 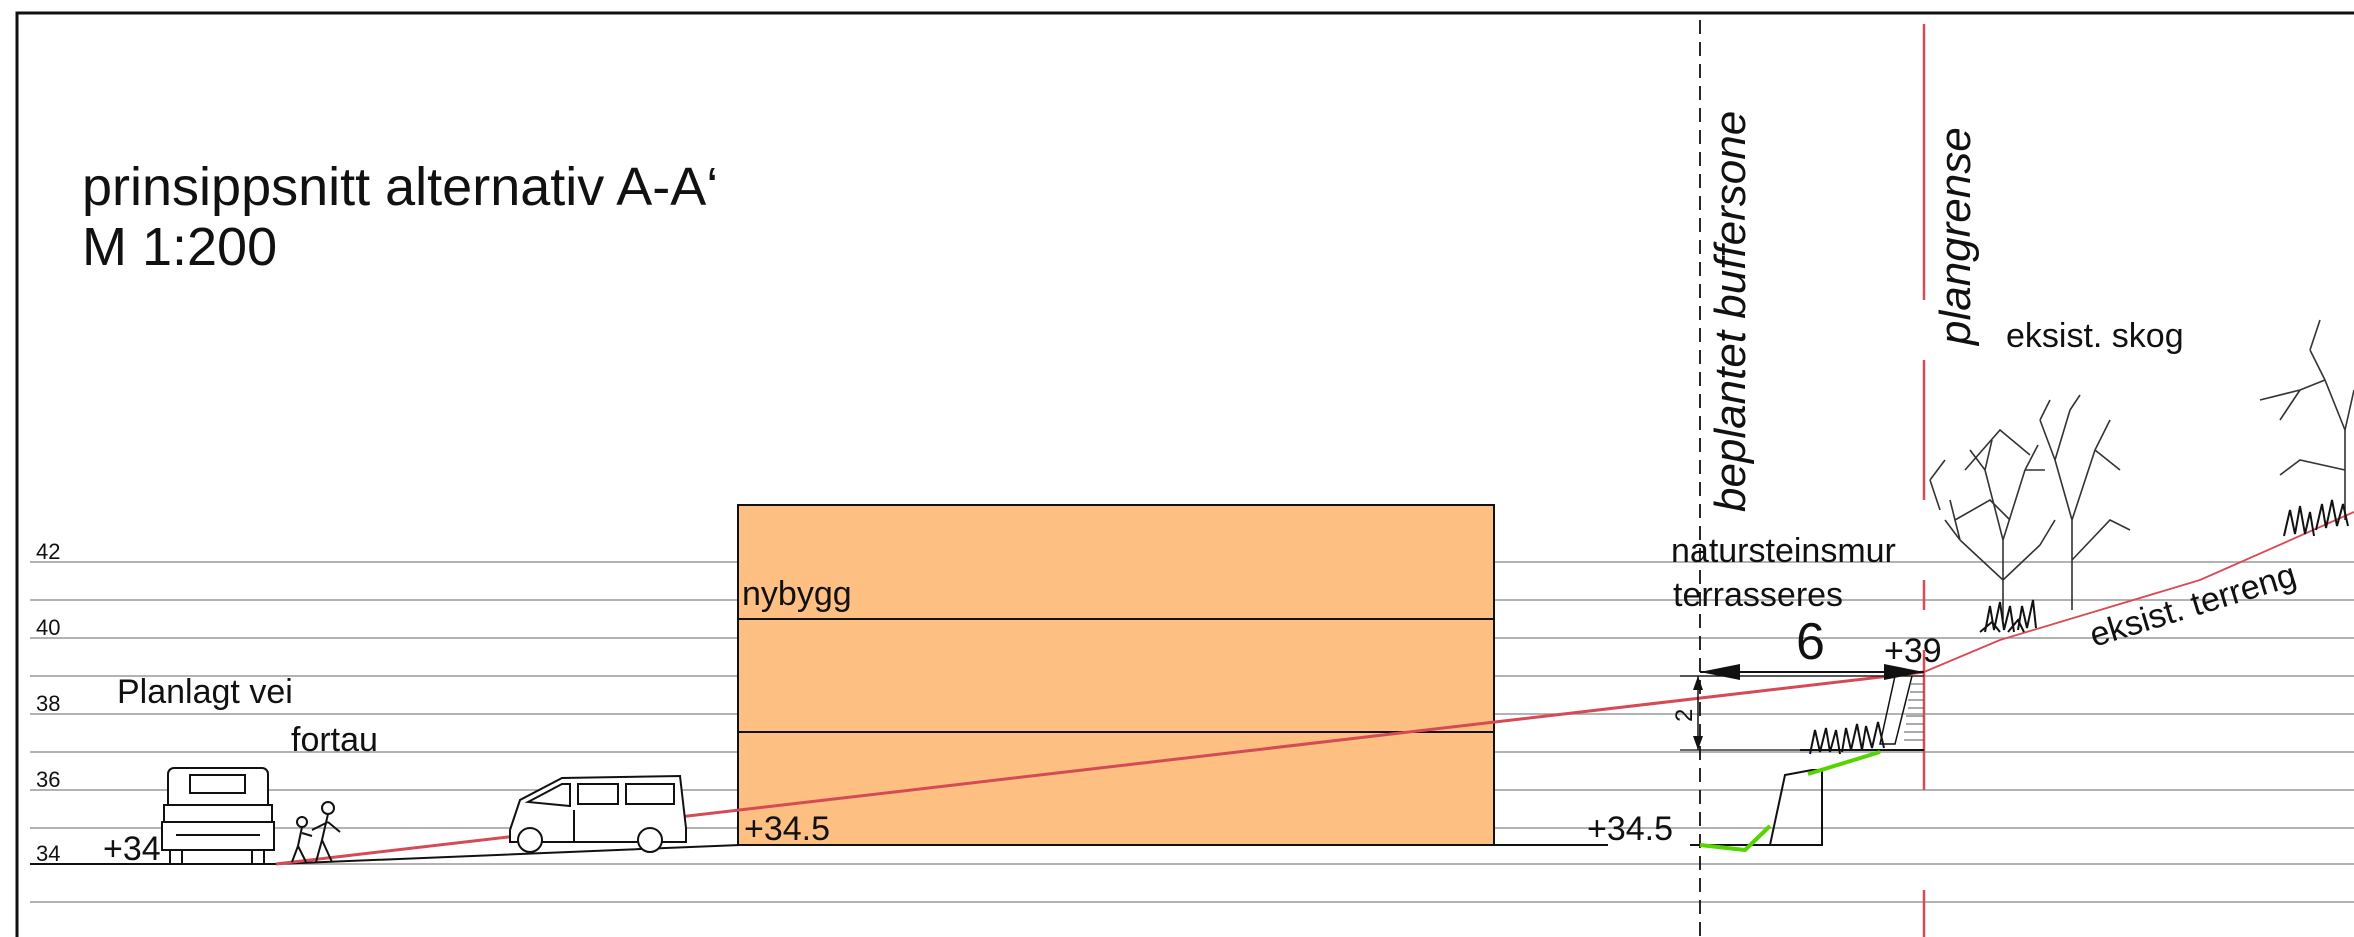 I want to click on wall-label-line2: terrasseres, so click(x=1758, y=595).